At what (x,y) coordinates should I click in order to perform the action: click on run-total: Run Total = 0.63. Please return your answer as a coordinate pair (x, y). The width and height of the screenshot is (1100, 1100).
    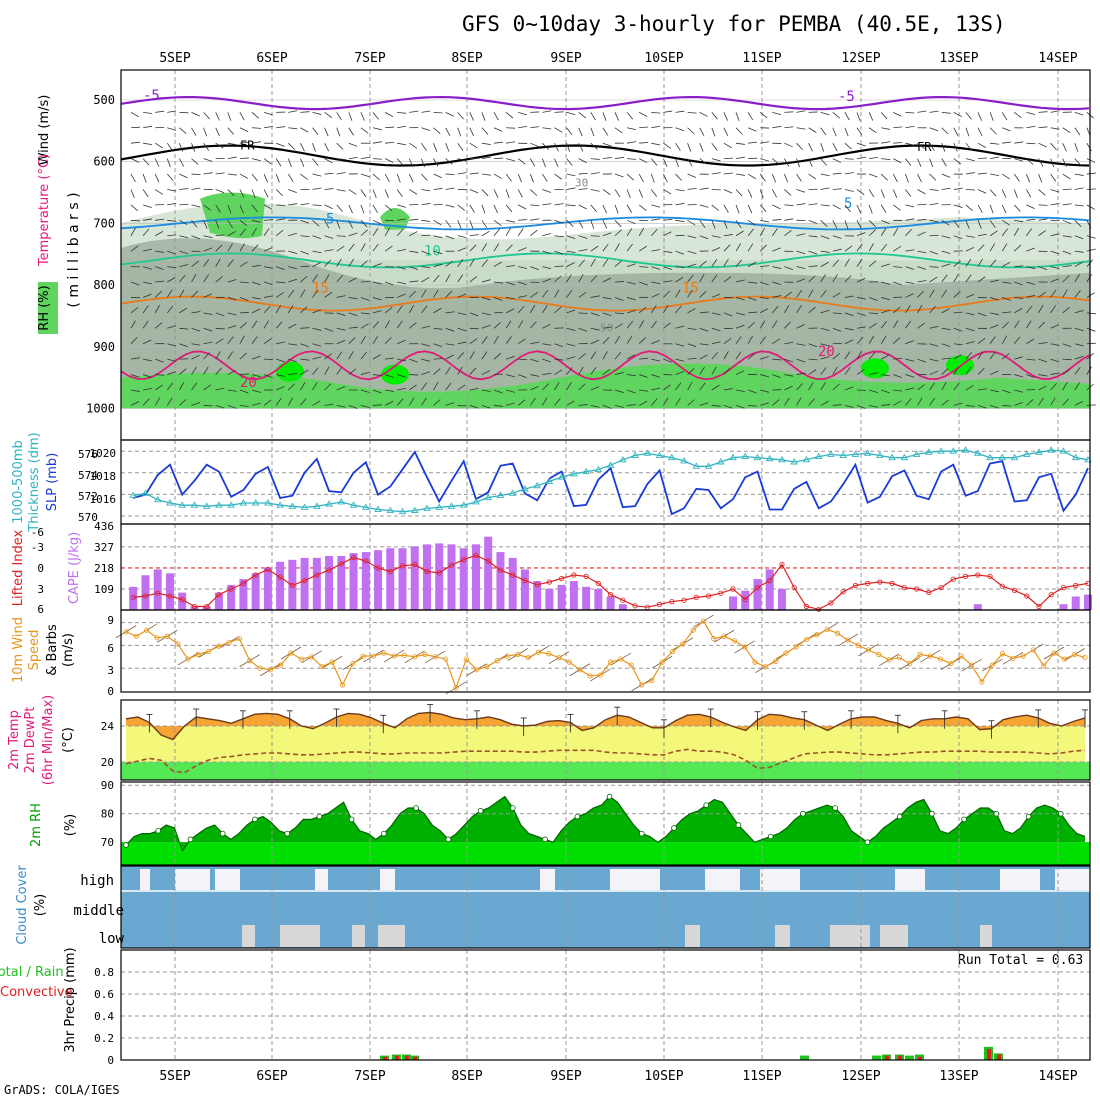
    Looking at the image, I should click on (1021, 960).